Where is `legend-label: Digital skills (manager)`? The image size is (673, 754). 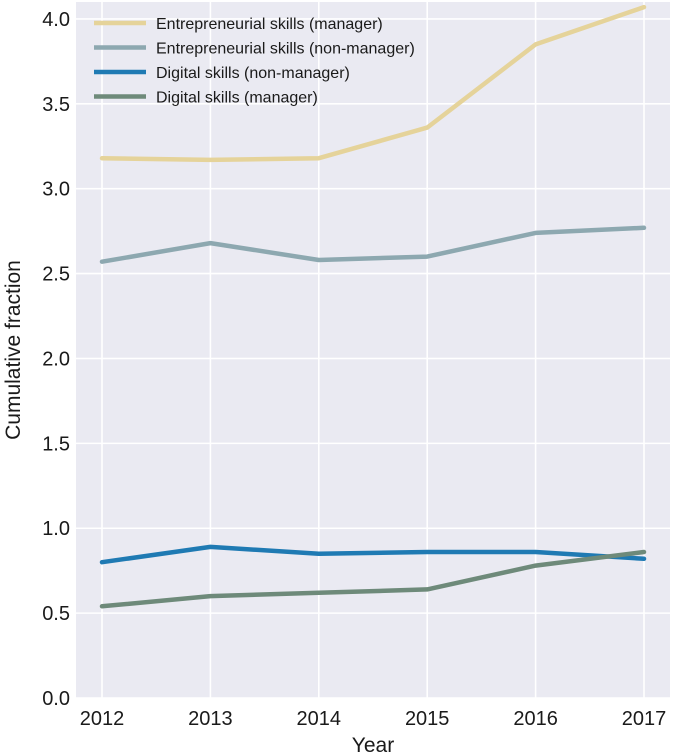 legend-label: Digital skills (manager) is located at coordinates (237, 98).